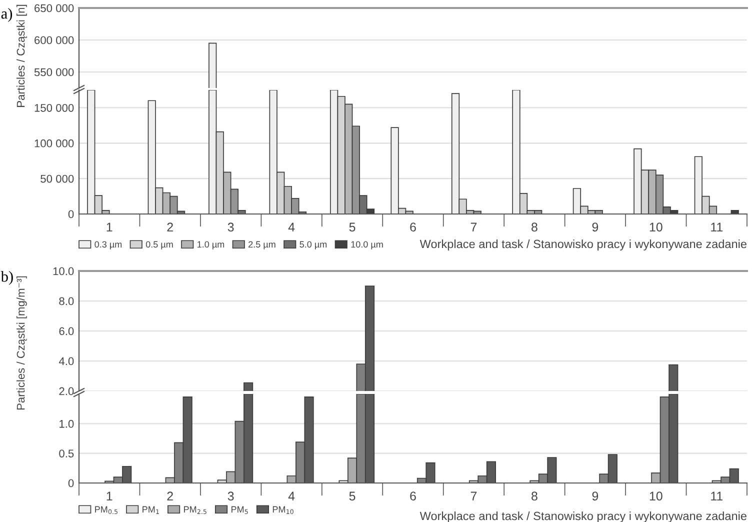 This screenshot has width=756, height=522. Describe the element at coordinates (240, 510) in the screenshot. I see `legend-label: PM$_{5}$` at that location.